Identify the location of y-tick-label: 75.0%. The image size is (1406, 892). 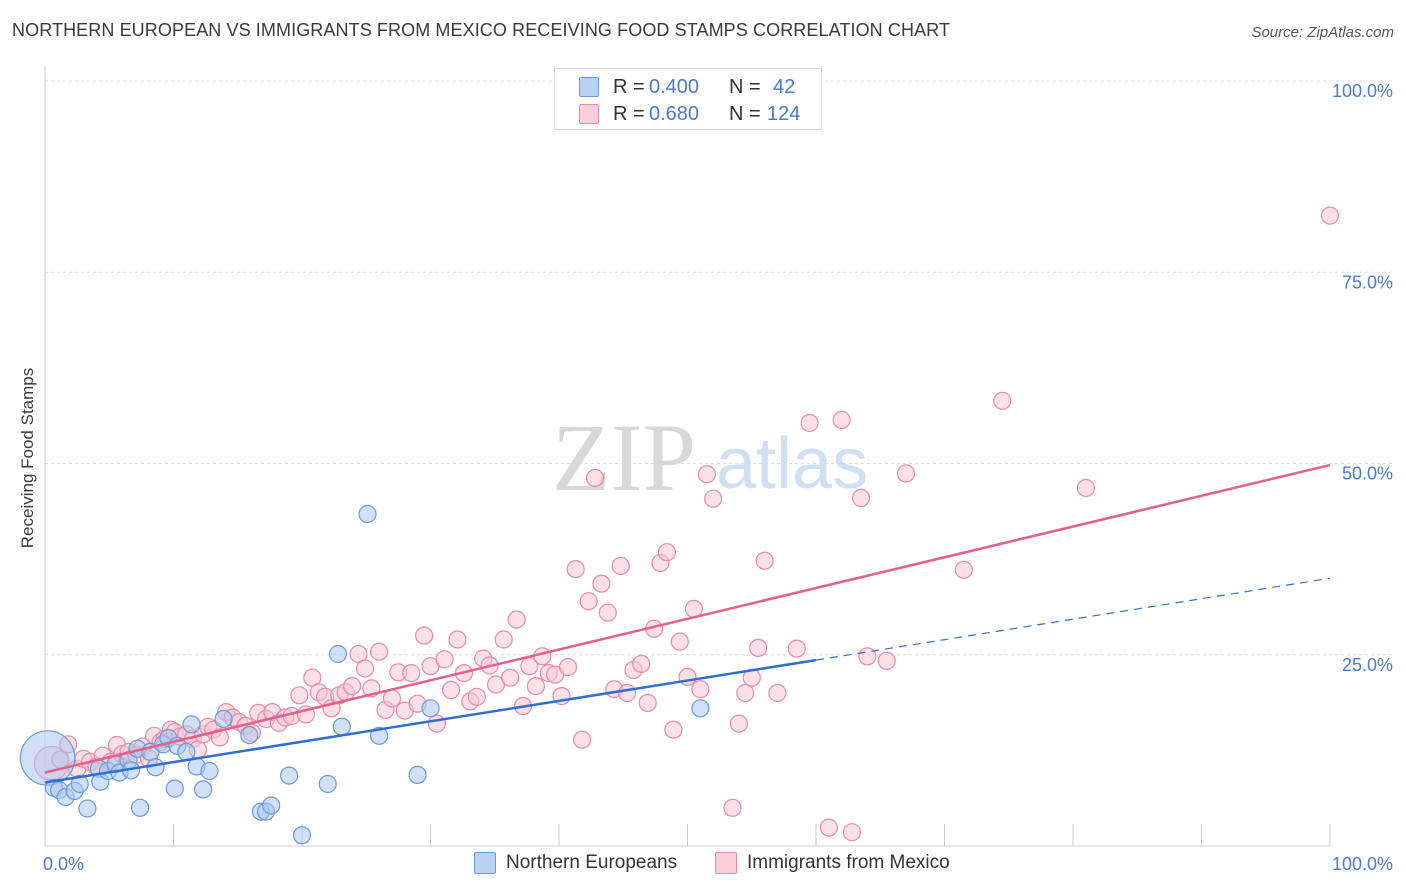
(1367, 282).